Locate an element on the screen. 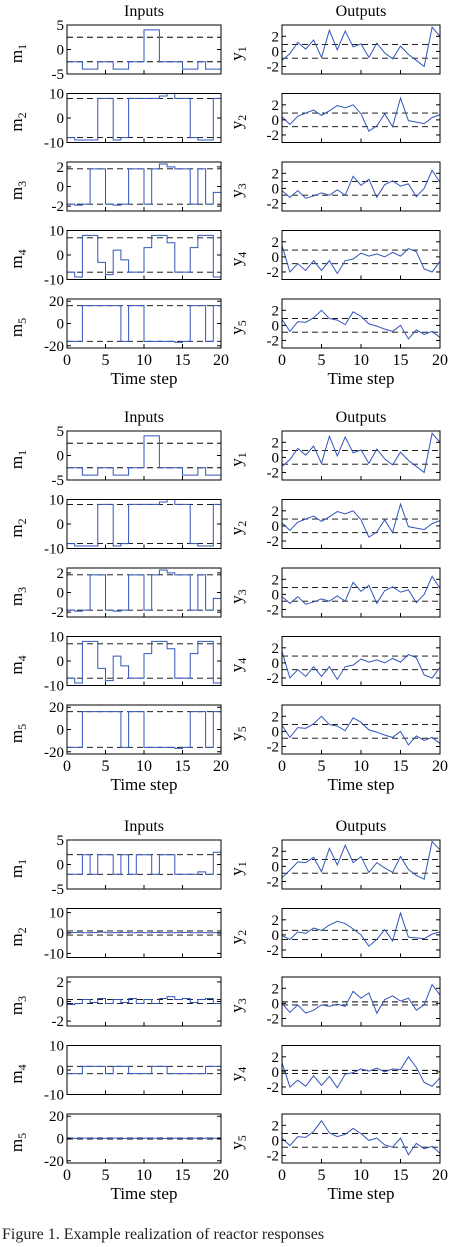  b3-in-m5-xtick-label: 5 is located at coordinates (106, 1175).